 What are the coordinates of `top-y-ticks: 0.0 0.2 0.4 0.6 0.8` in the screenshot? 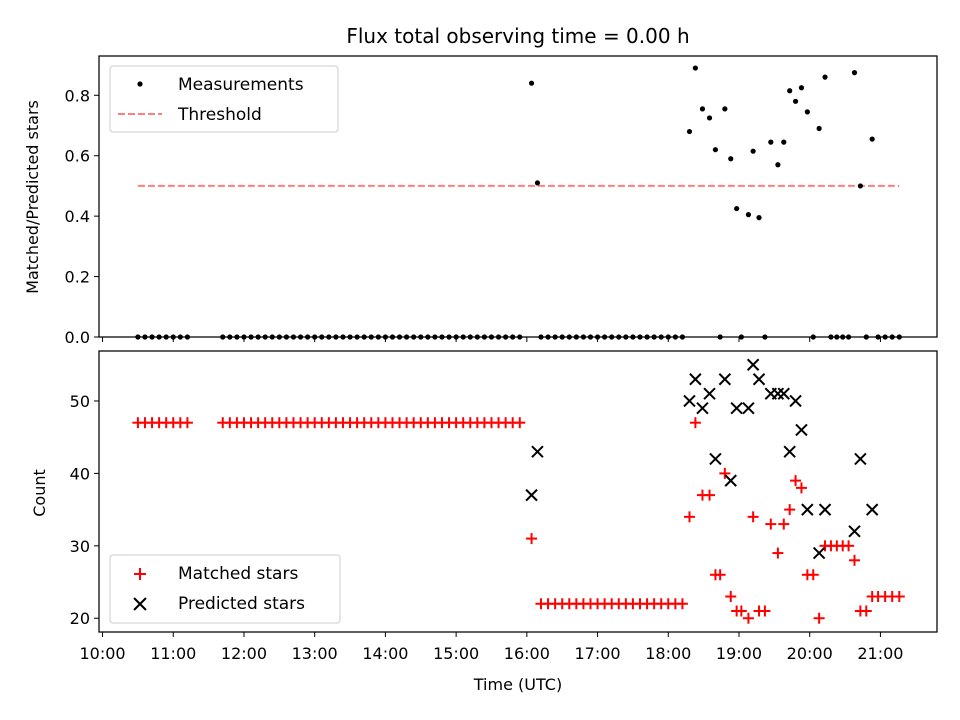 It's located at (82, 216).